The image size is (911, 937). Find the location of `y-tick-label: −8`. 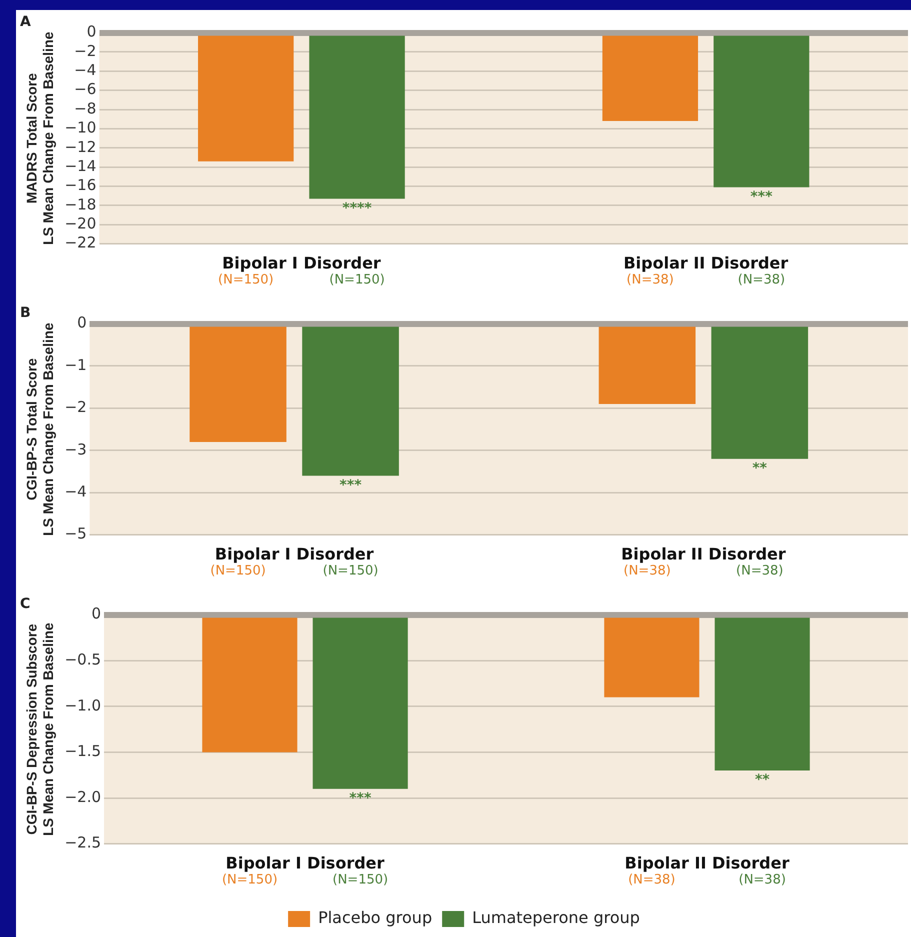

y-tick-label: −8 is located at coordinates (85, 108).